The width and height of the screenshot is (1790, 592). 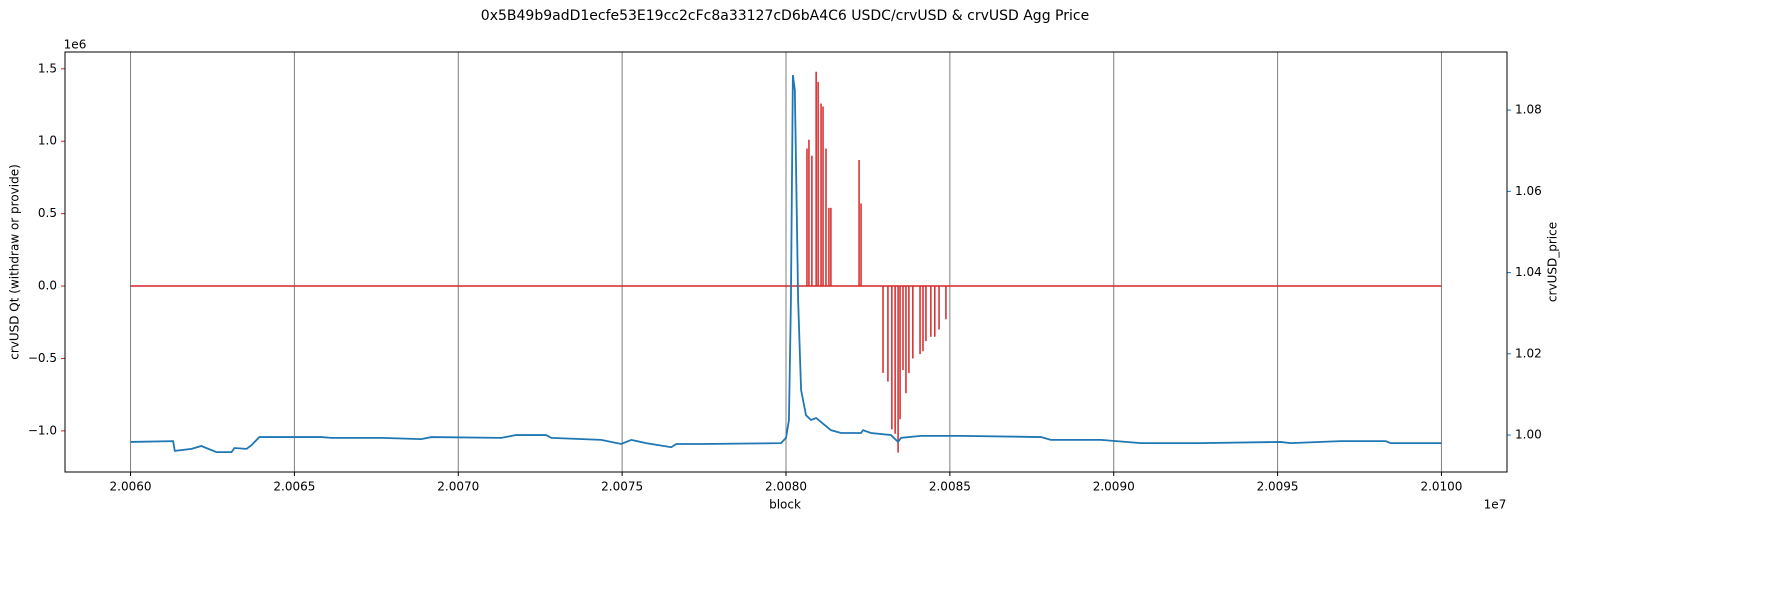 What do you see at coordinates (1528, 353) in the screenshot?
I see `y2-tick-label: 1.02` at bounding box center [1528, 353].